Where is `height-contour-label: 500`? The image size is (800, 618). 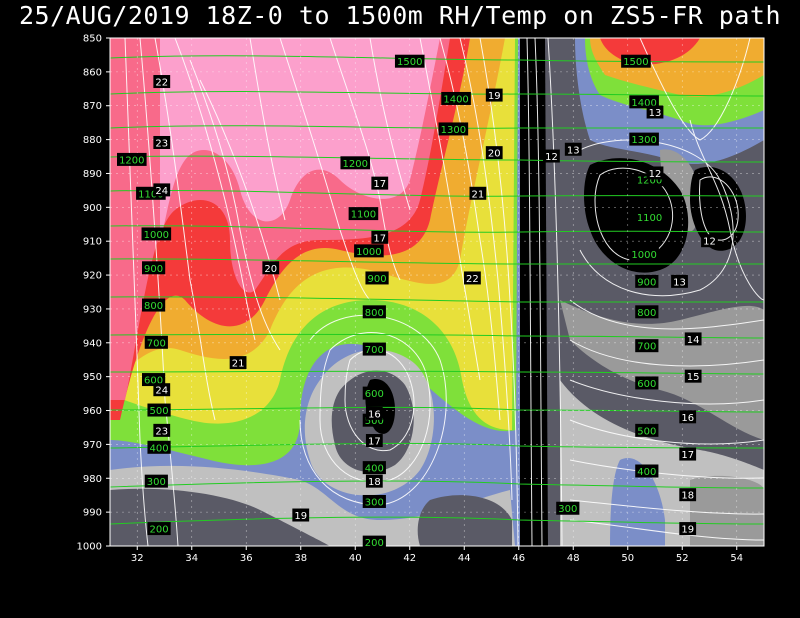
height-contour-label: 500 is located at coordinates (159, 410).